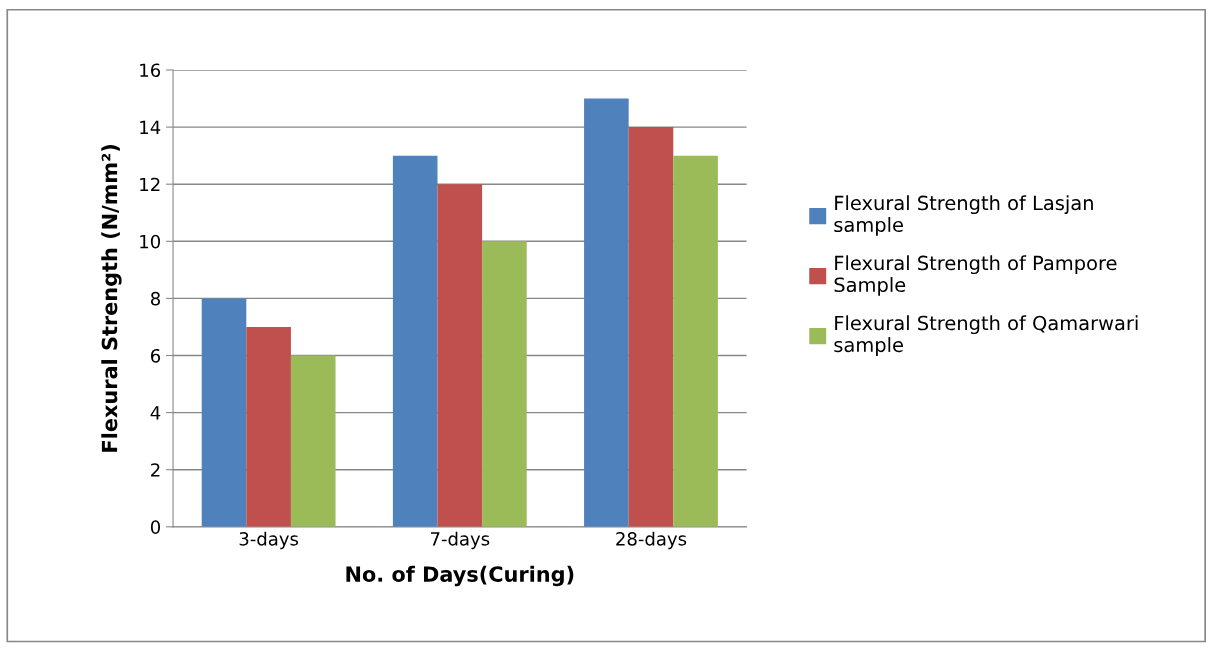 The height and width of the screenshot is (648, 1210). I want to click on y-tick-label: 6, so click(156, 355).